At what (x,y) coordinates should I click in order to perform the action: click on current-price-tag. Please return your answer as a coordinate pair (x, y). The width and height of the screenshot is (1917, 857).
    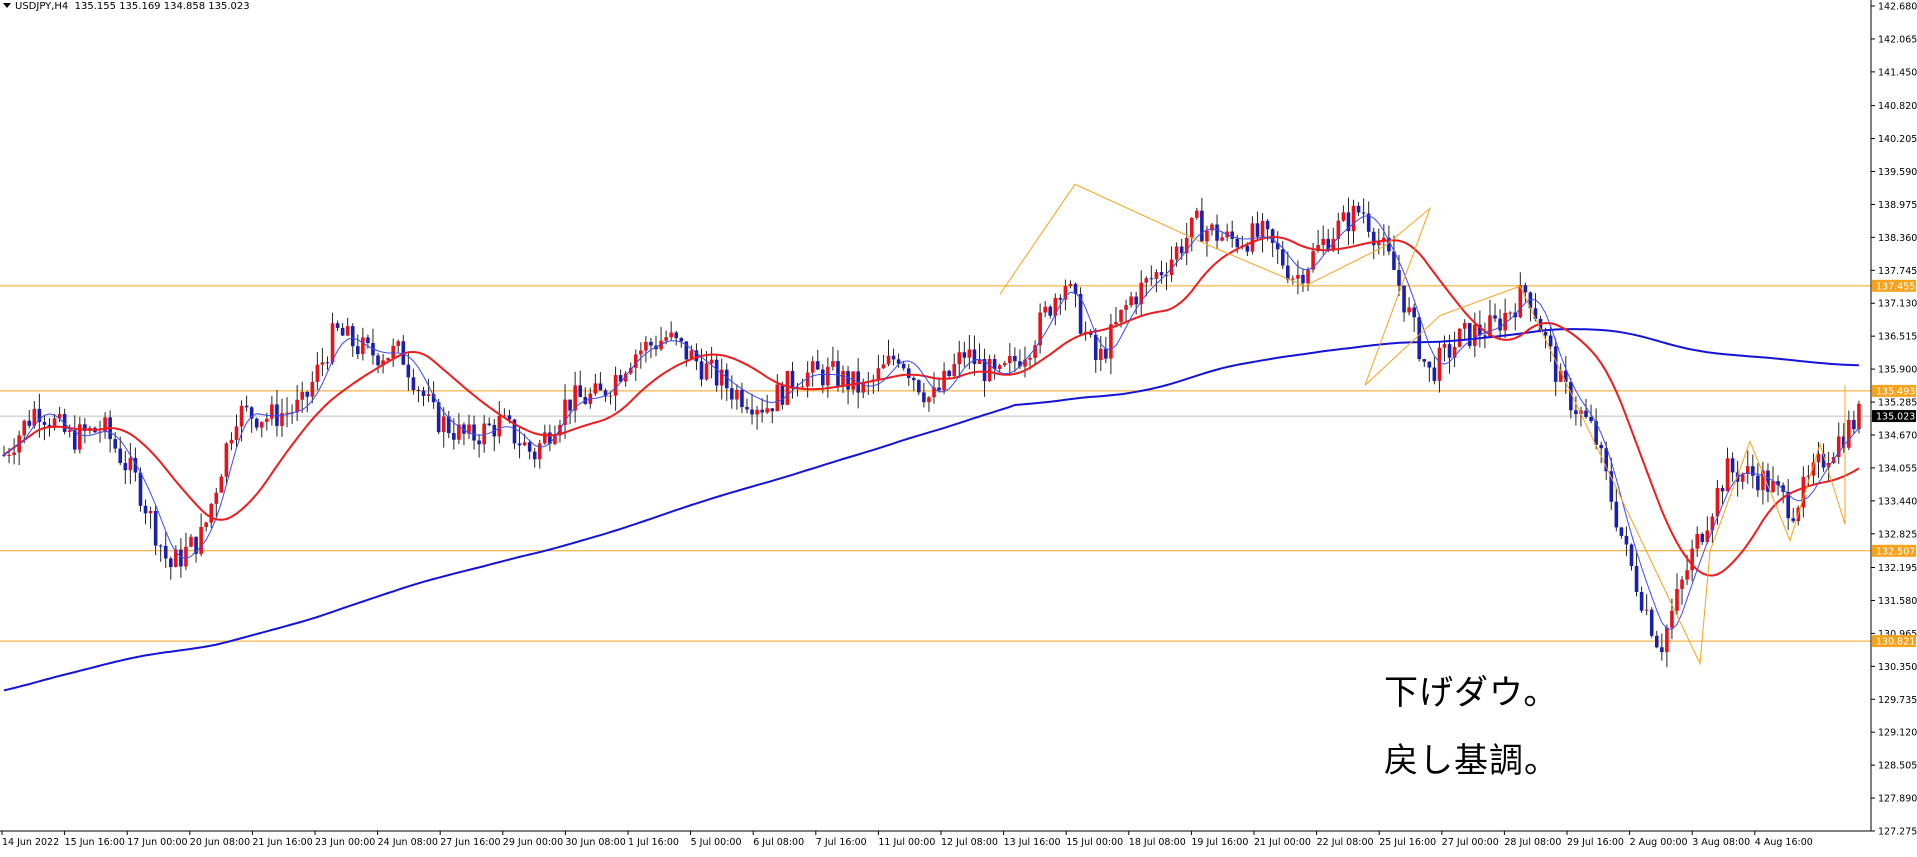
    Looking at the image, I should click on (1894, 416).